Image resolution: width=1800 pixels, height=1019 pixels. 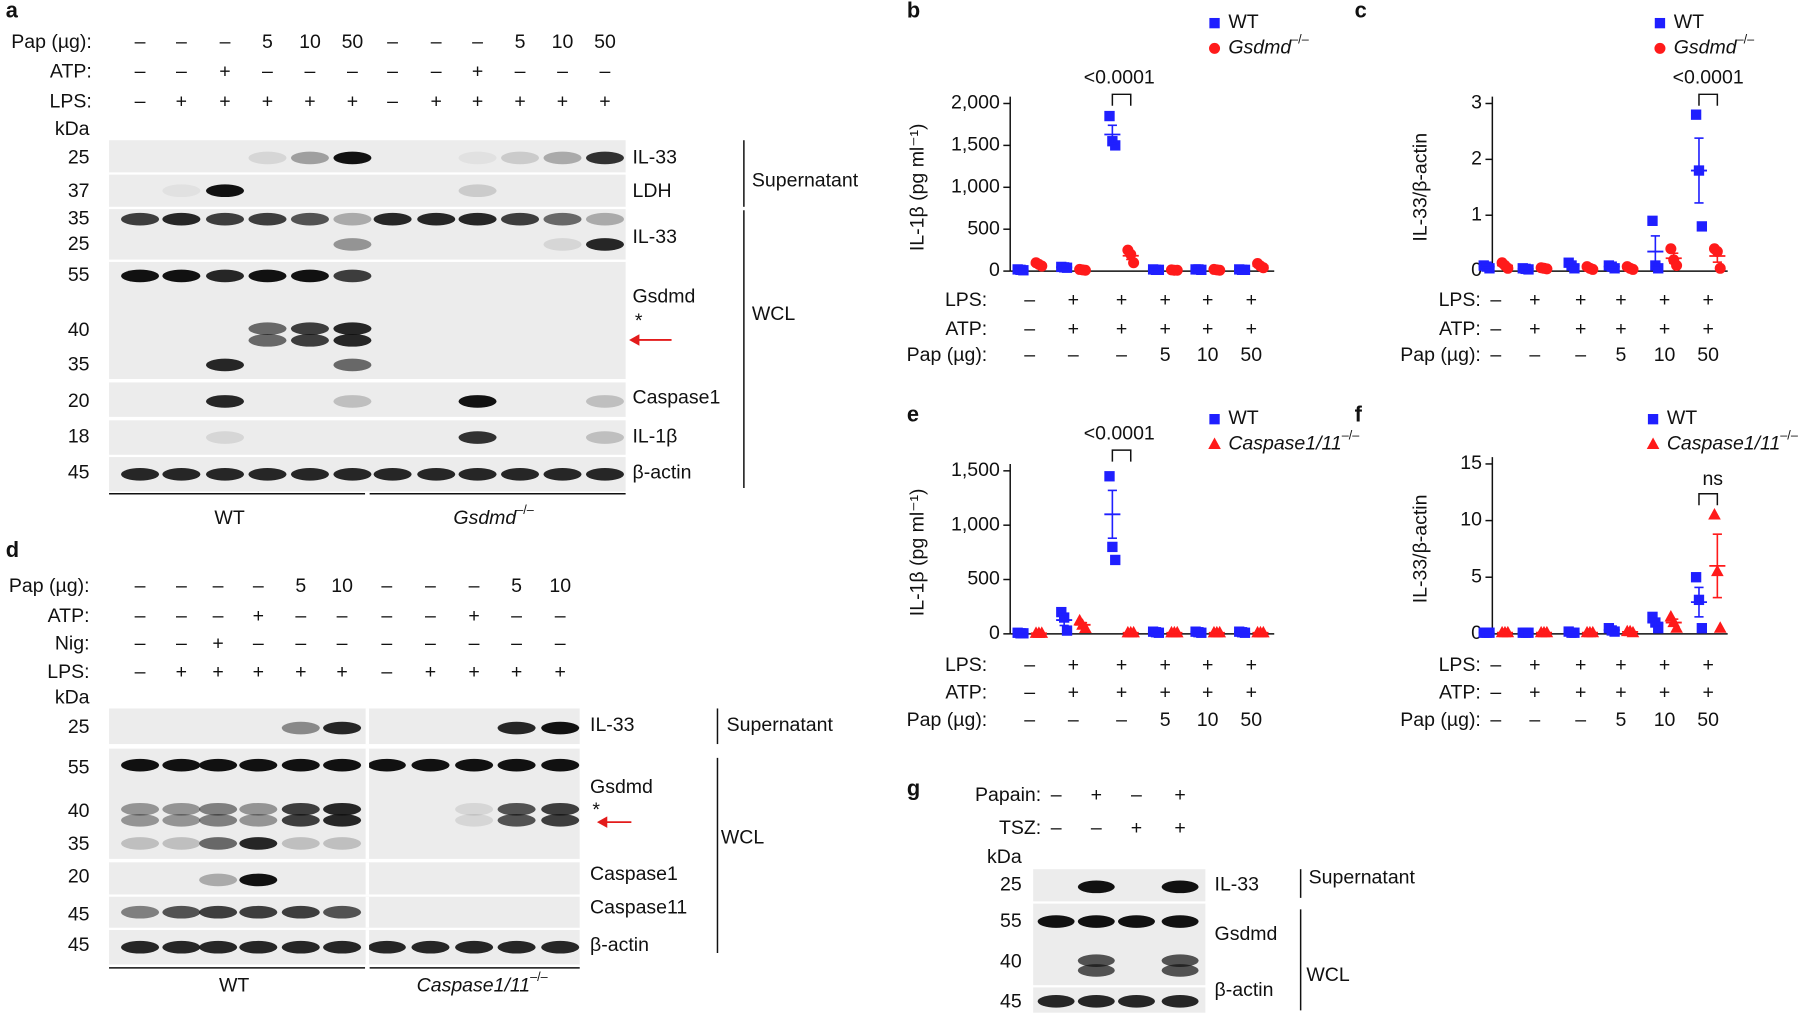 I want to click on condition-value: 50, so click(x=1251, y=355).